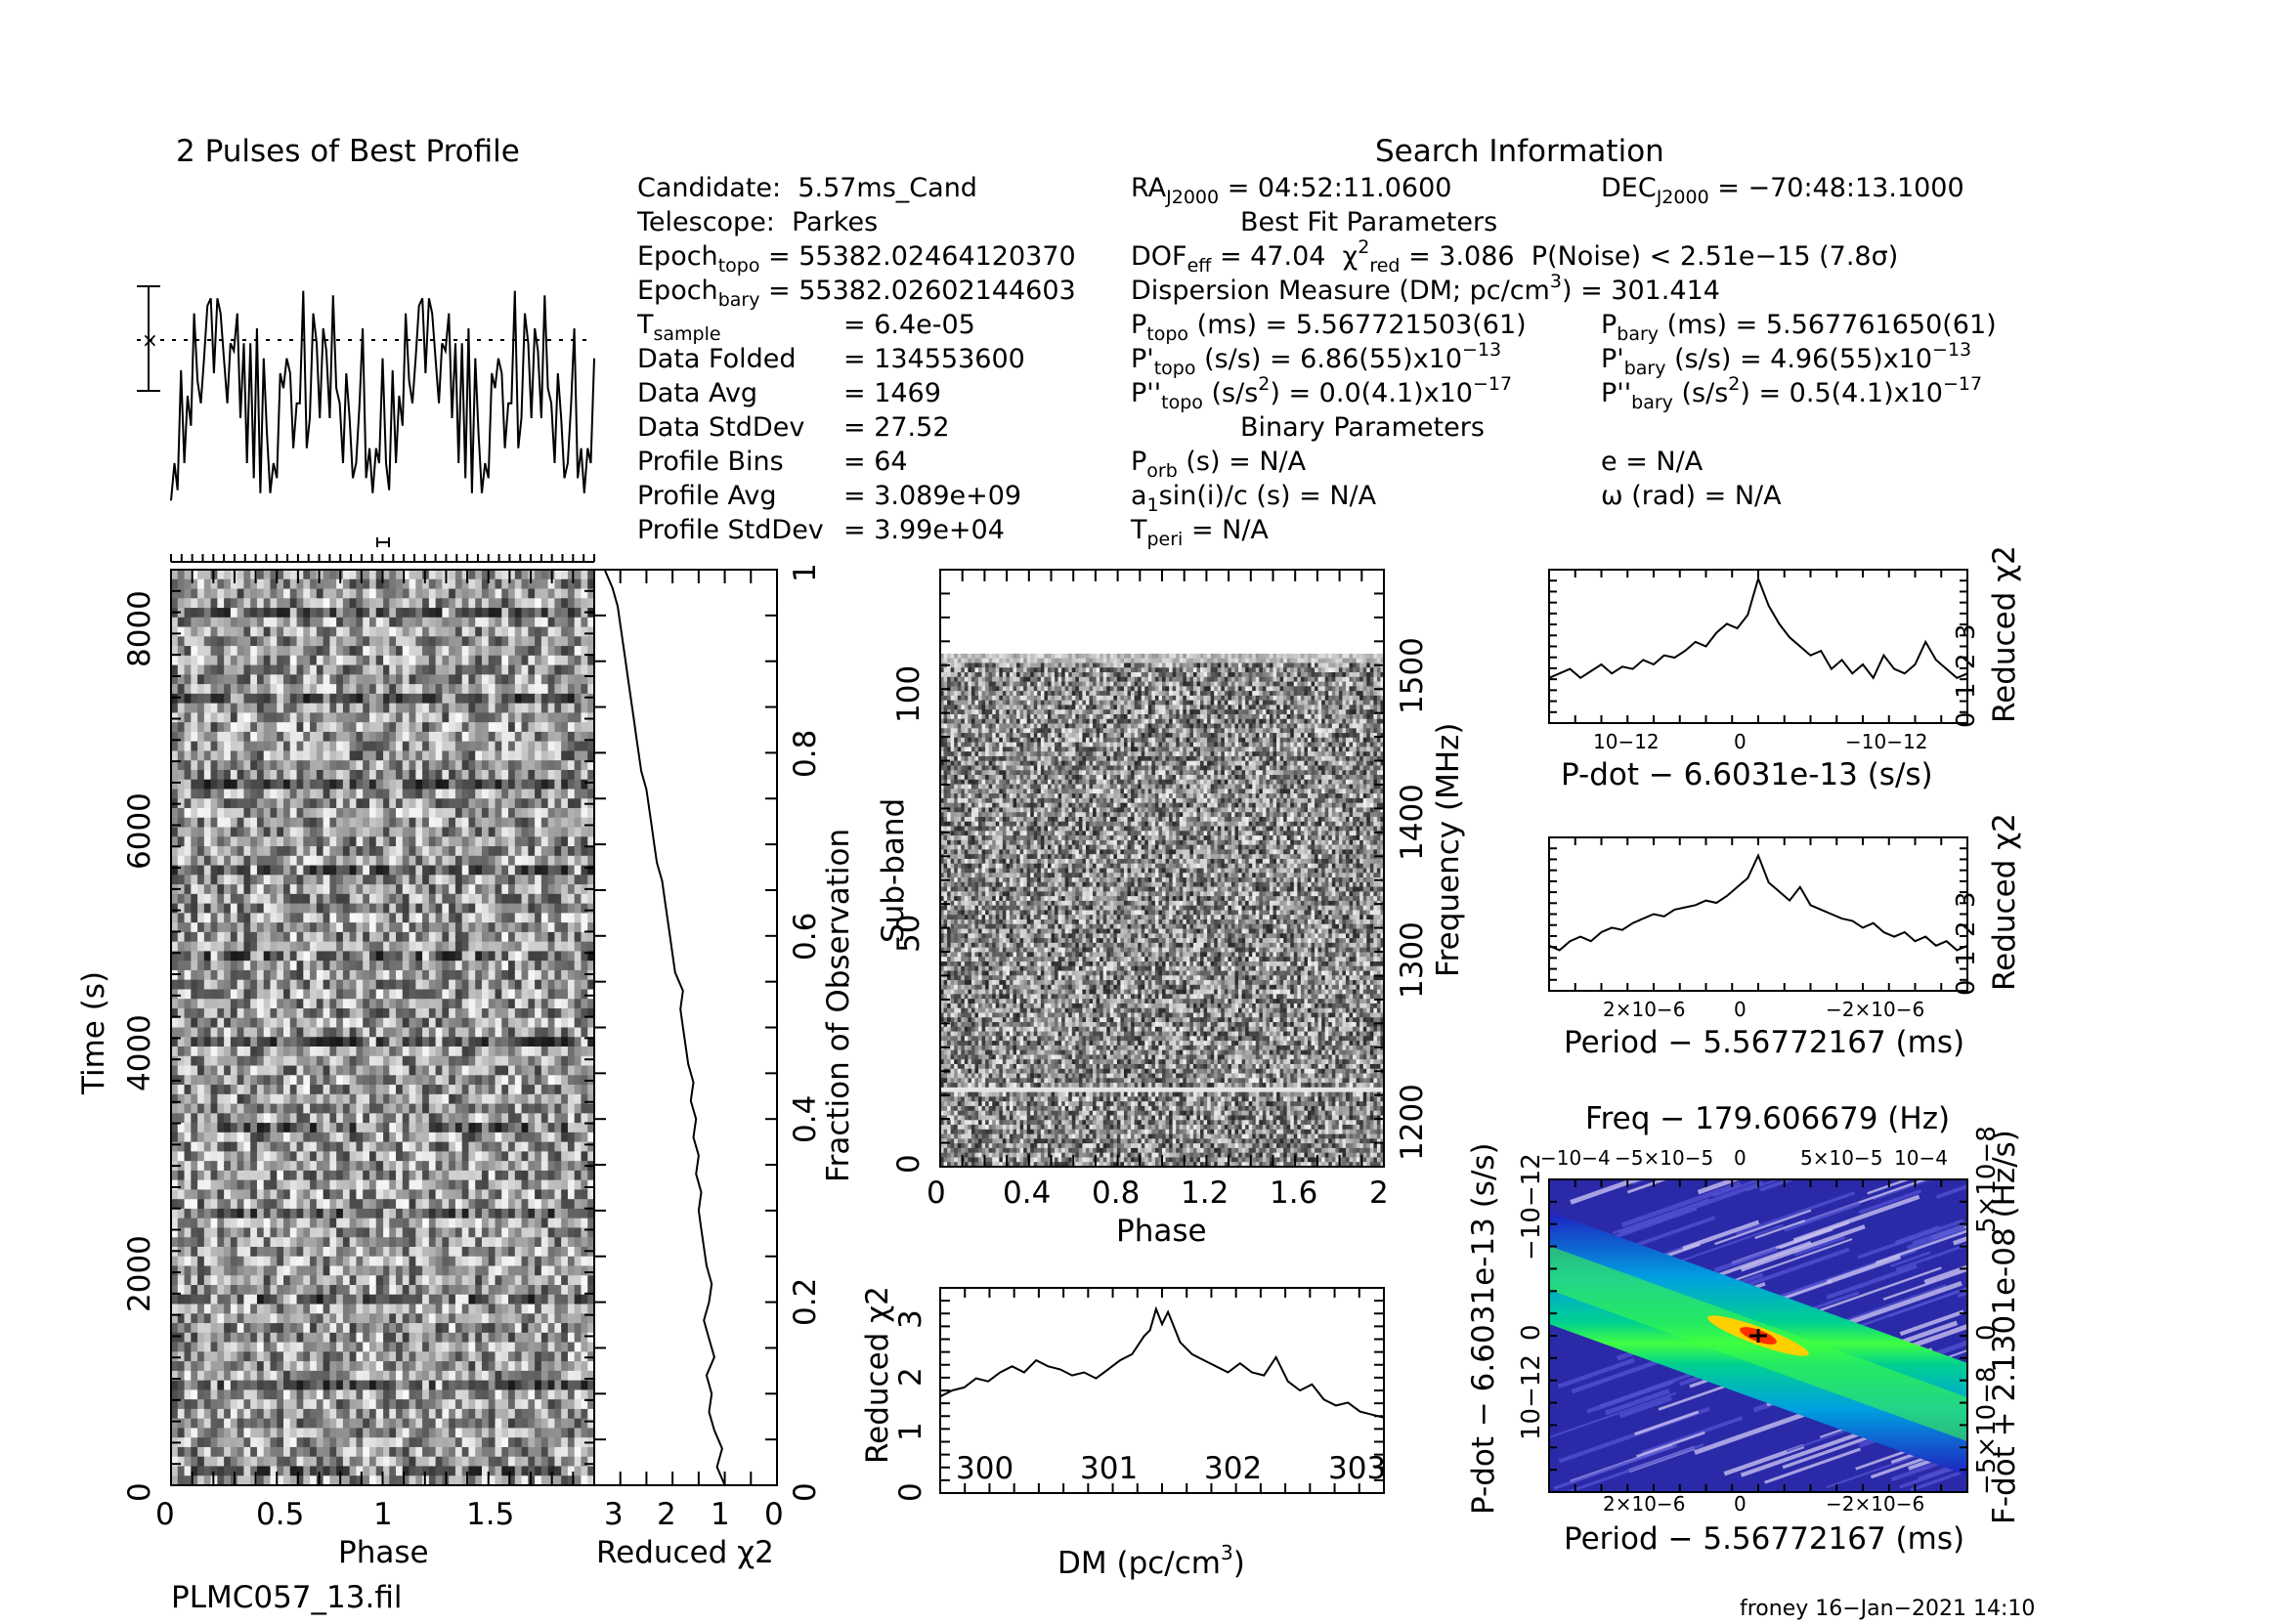 This screenshot has height=1624, width=2286. I want to click on frac-chi-line, so click(665, 1028).